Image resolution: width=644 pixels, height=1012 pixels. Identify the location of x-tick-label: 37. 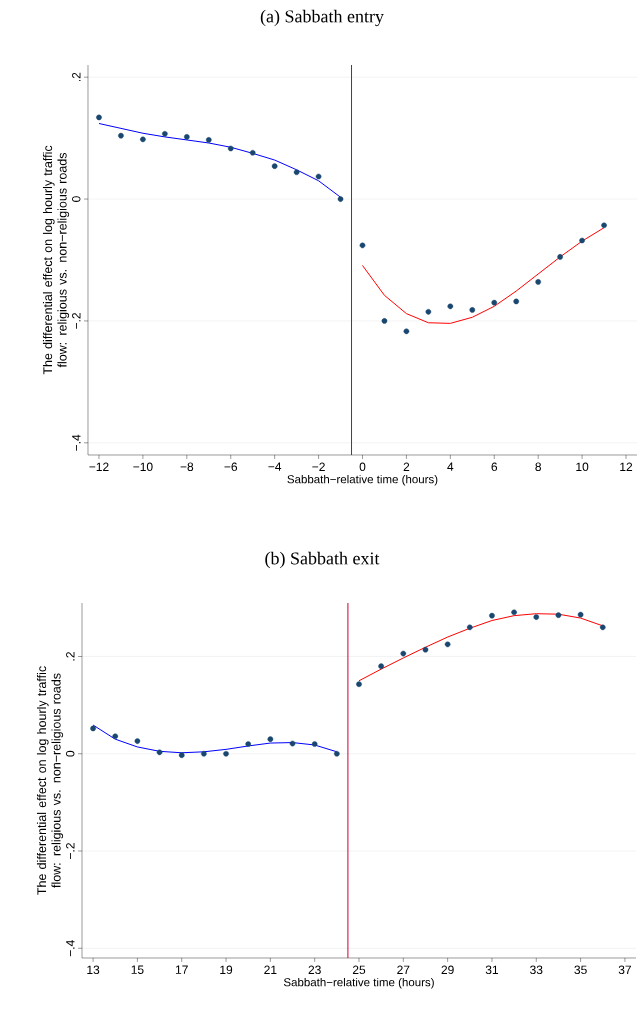
(624, 970).